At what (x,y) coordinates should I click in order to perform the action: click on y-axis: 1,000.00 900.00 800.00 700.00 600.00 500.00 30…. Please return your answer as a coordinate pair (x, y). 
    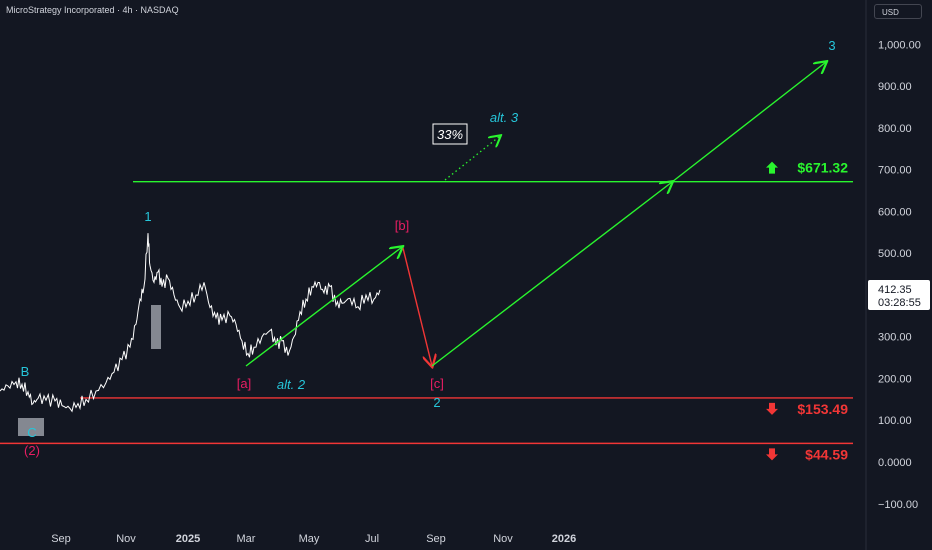
    Looking at the image, I should click on (899, 274).